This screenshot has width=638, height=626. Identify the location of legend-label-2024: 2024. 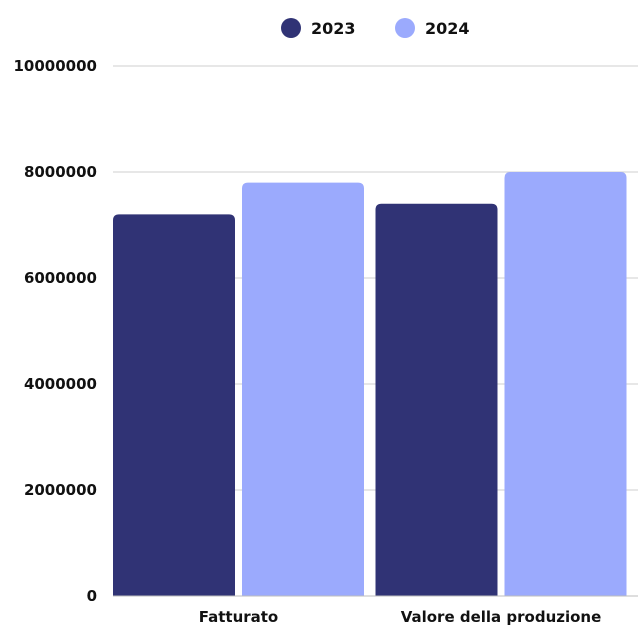
(447, 28).